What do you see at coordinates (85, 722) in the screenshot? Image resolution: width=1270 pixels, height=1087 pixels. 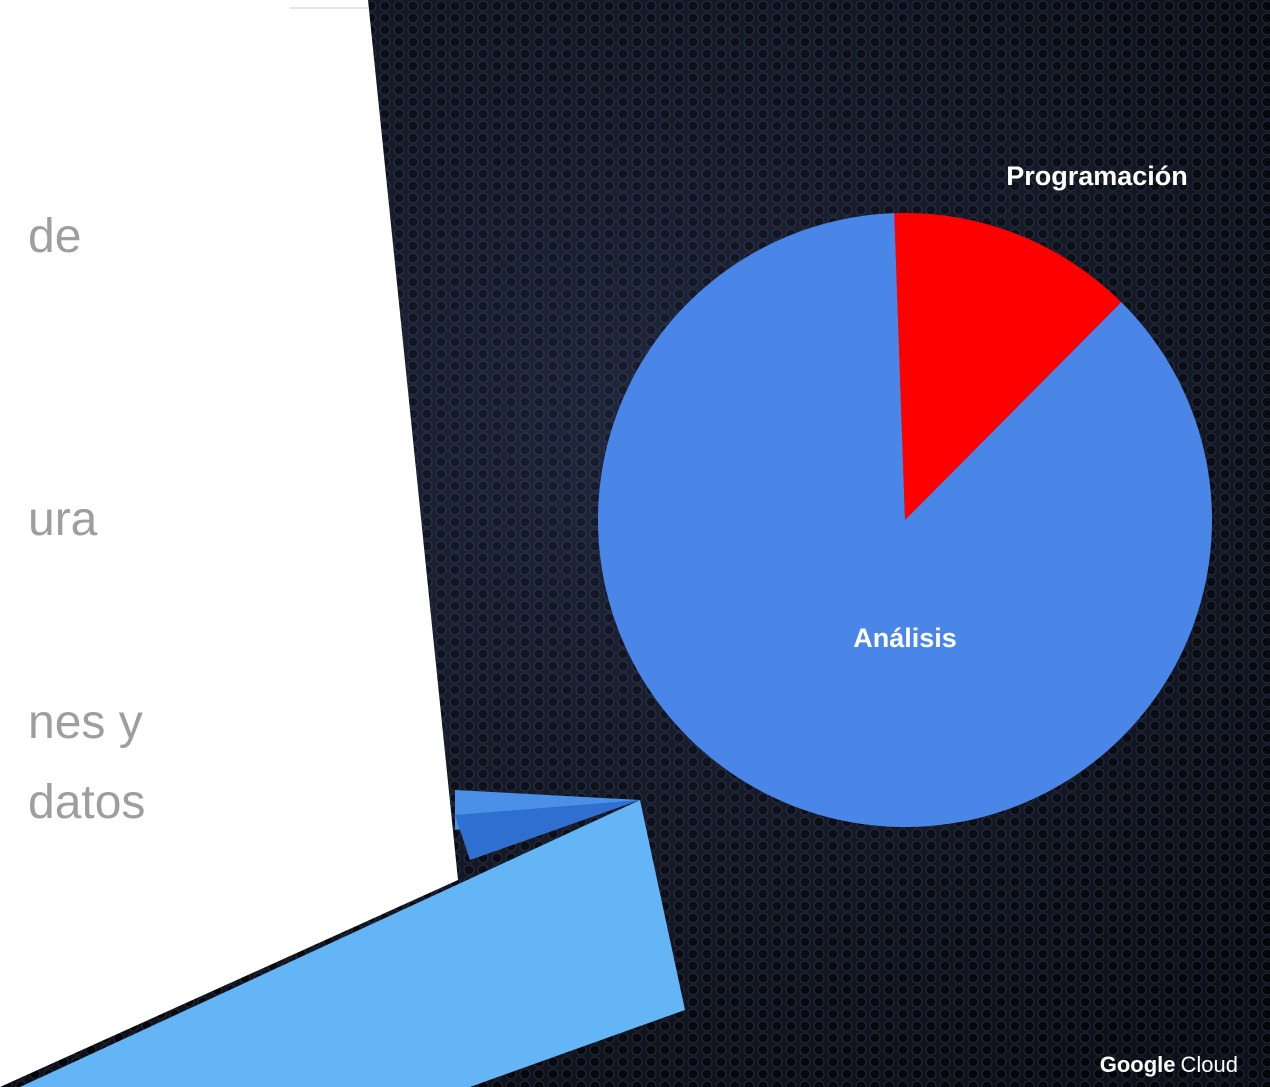 I see `slide-text: nes y` at bounding box center [85, 722].